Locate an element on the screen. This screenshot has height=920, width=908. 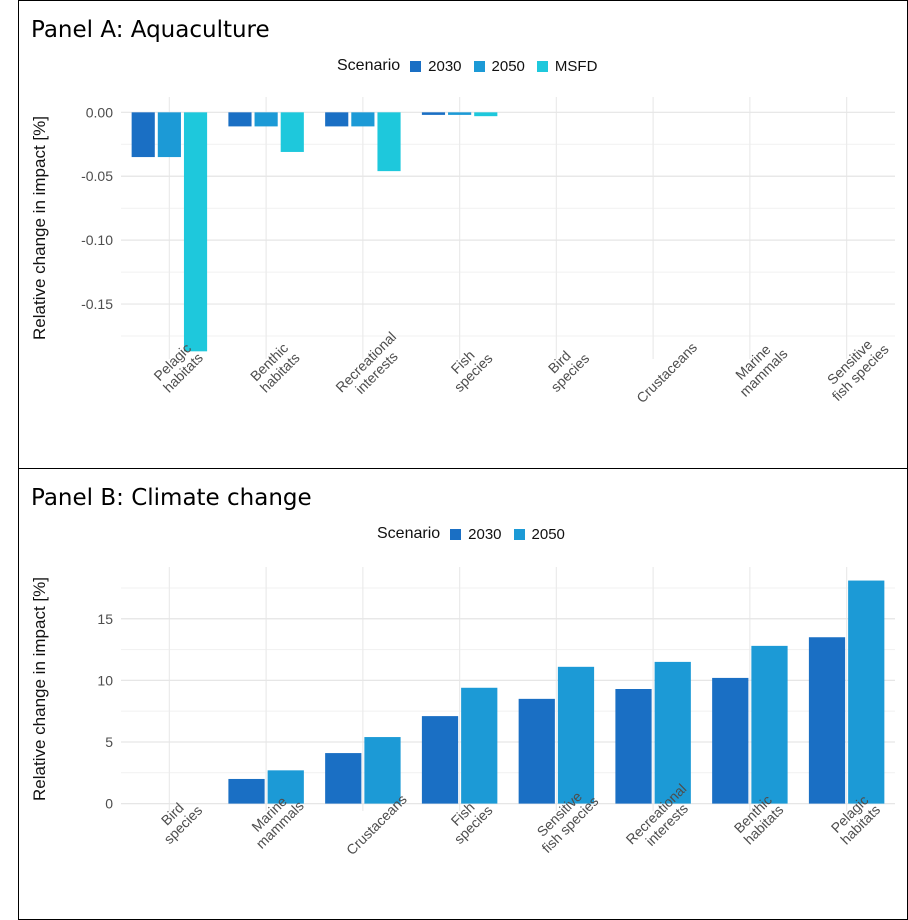
panel-b-legend: Scenario 2030 2050 is located at coordinates (477, 534).